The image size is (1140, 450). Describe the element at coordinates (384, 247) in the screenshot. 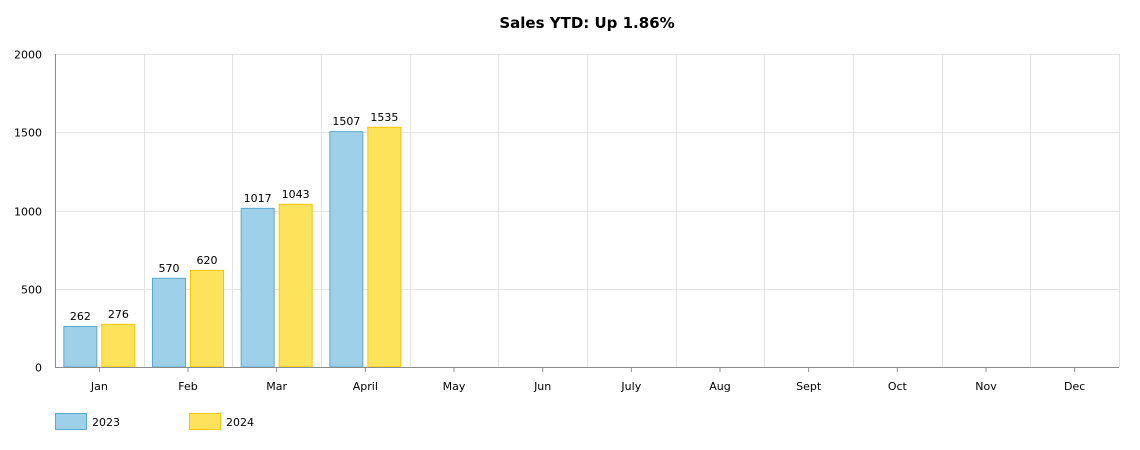

I see `bar-2024-April` at that location.